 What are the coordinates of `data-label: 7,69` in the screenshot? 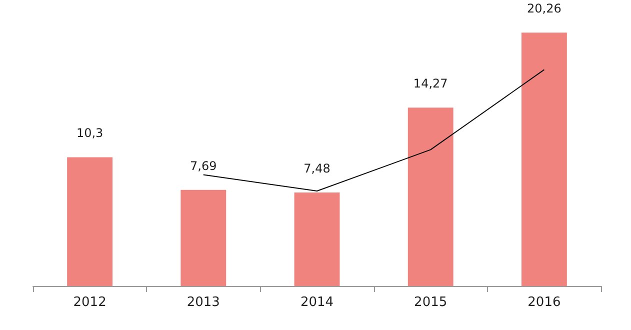 It's located at (203, 165).